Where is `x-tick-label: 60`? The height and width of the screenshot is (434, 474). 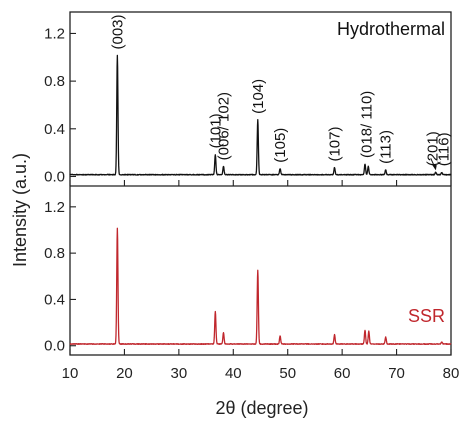
x-tick-label: 60 is located at coordinates (342, 373).